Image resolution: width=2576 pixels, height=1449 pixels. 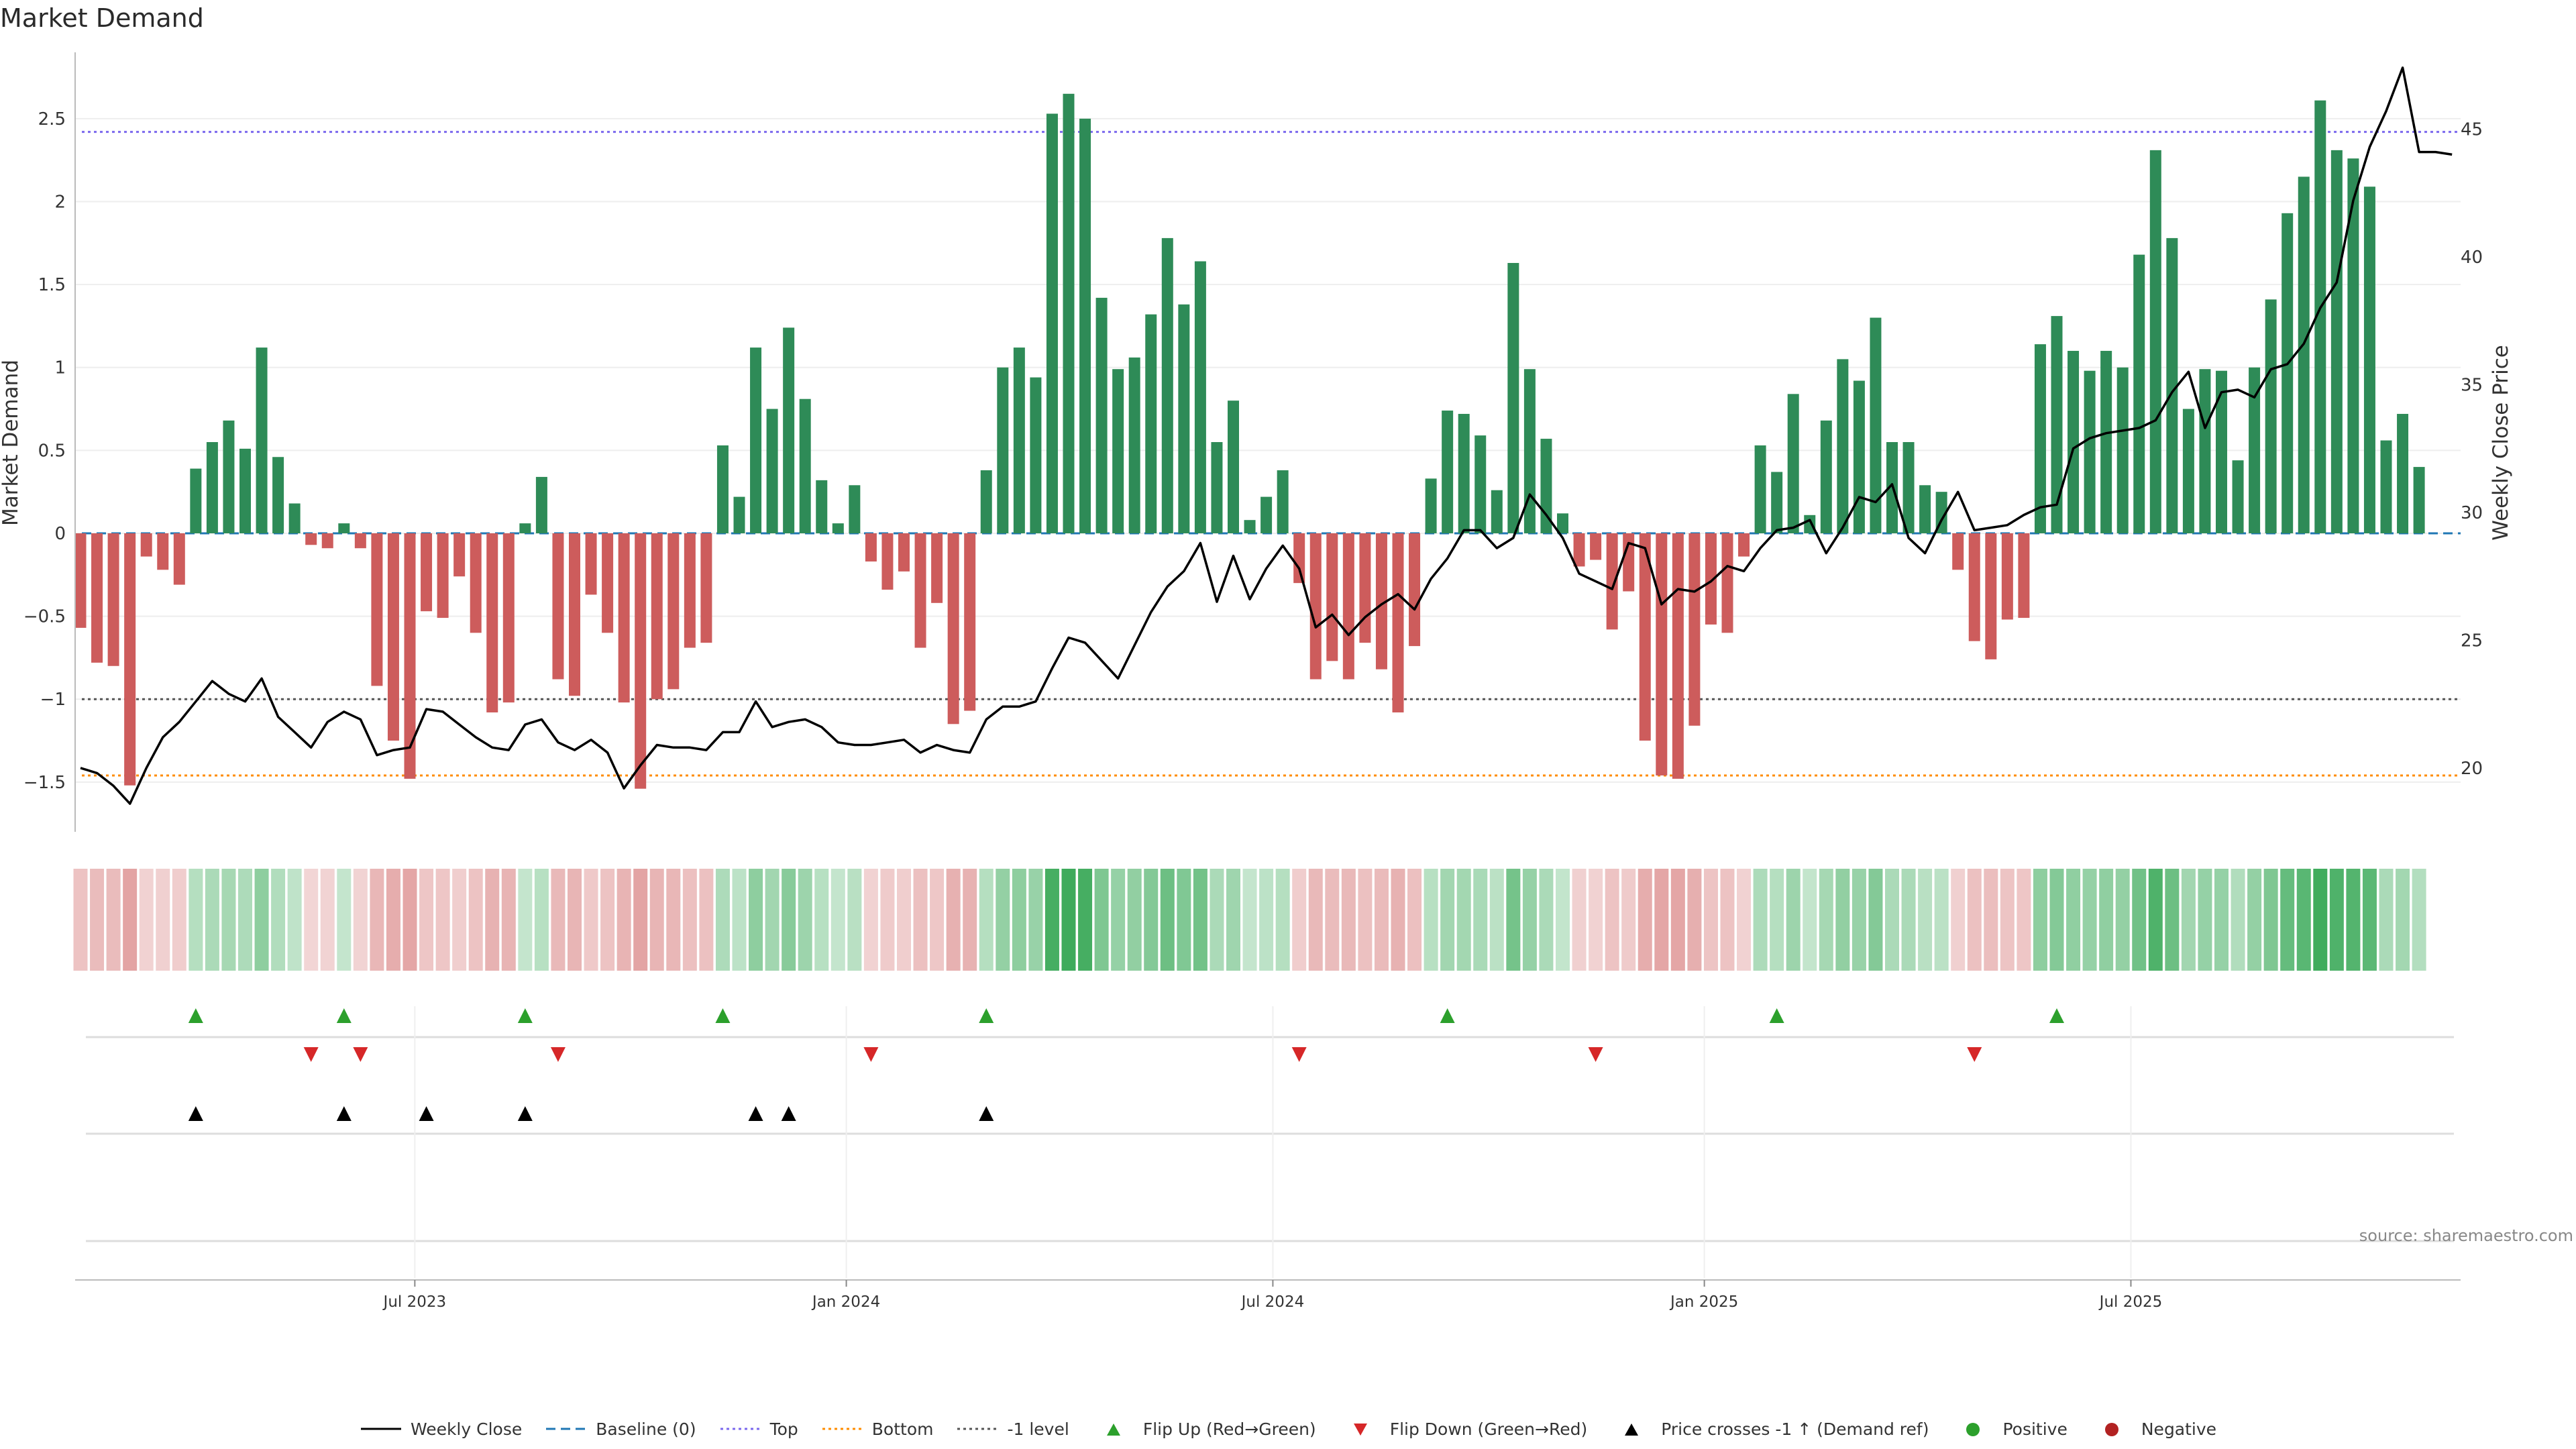 I want to click on legend-label: Weekly Close, so click(x=466, y=1429).